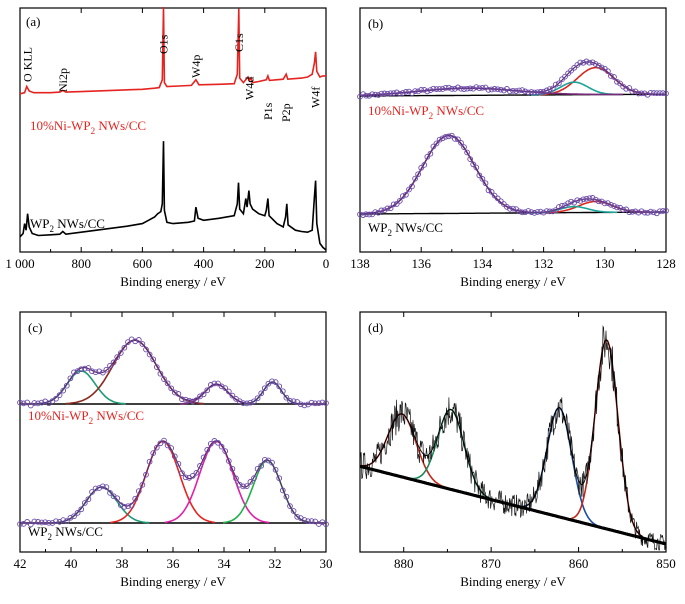 This screenshot has height=604, width=685. I want to click on x-tick-label: 138, so click(360, 263).